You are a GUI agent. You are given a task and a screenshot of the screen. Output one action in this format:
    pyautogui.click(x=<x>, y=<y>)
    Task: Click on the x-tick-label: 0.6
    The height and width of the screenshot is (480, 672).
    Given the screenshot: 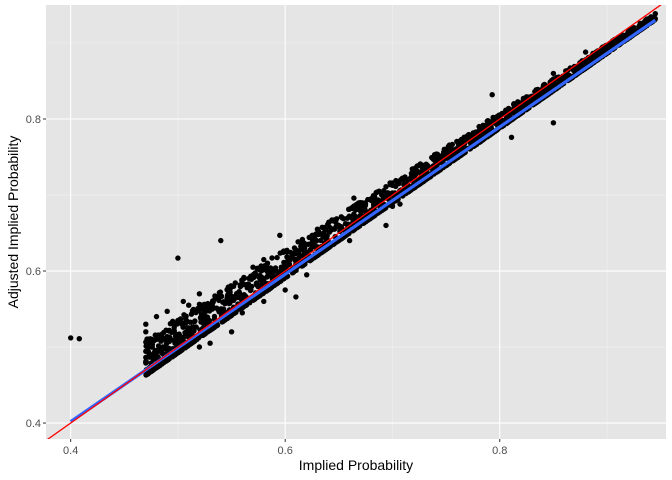 What is the action you would take?
    pyautogui.click(x=285, y=451)
    